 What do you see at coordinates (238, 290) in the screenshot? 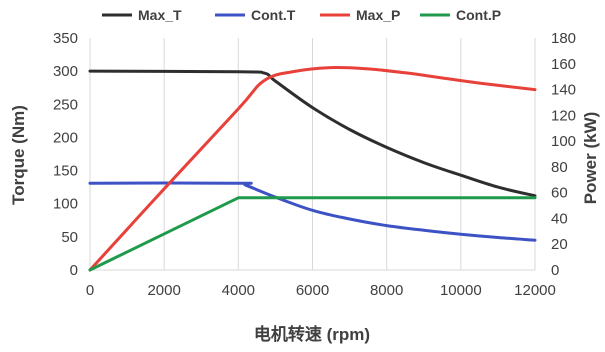
I see `x-tick-label: 4000` at bounding box center [238, 290].